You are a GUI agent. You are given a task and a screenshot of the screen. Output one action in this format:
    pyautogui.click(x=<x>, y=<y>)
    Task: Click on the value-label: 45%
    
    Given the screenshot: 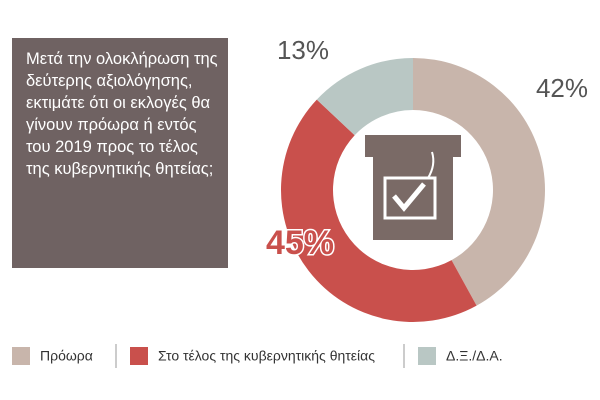 What is the action you would take?
    pyautogui.click(x=300, y=243)
    